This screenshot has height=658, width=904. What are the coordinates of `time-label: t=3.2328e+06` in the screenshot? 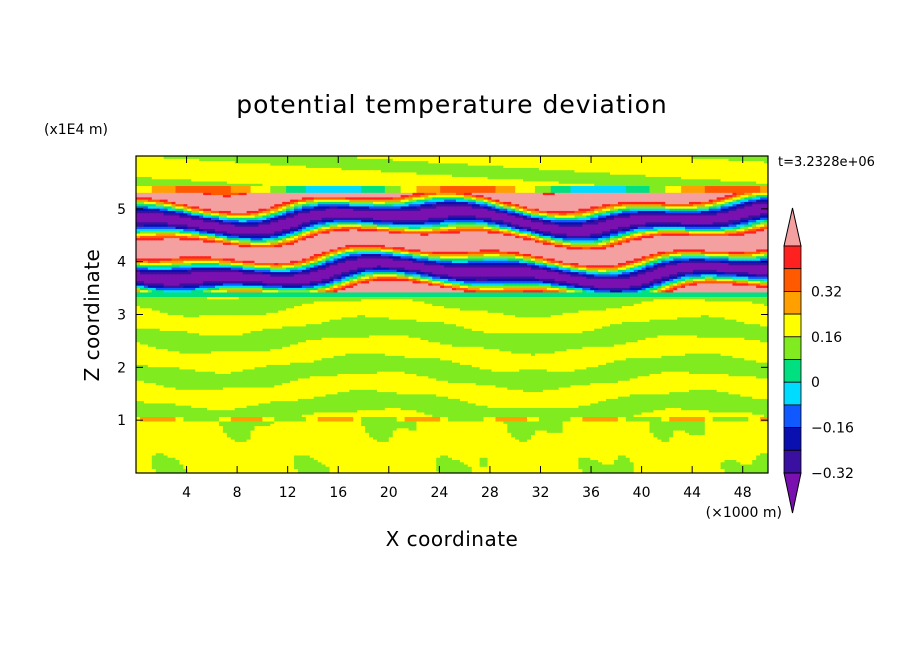 It's located at (826, 162).